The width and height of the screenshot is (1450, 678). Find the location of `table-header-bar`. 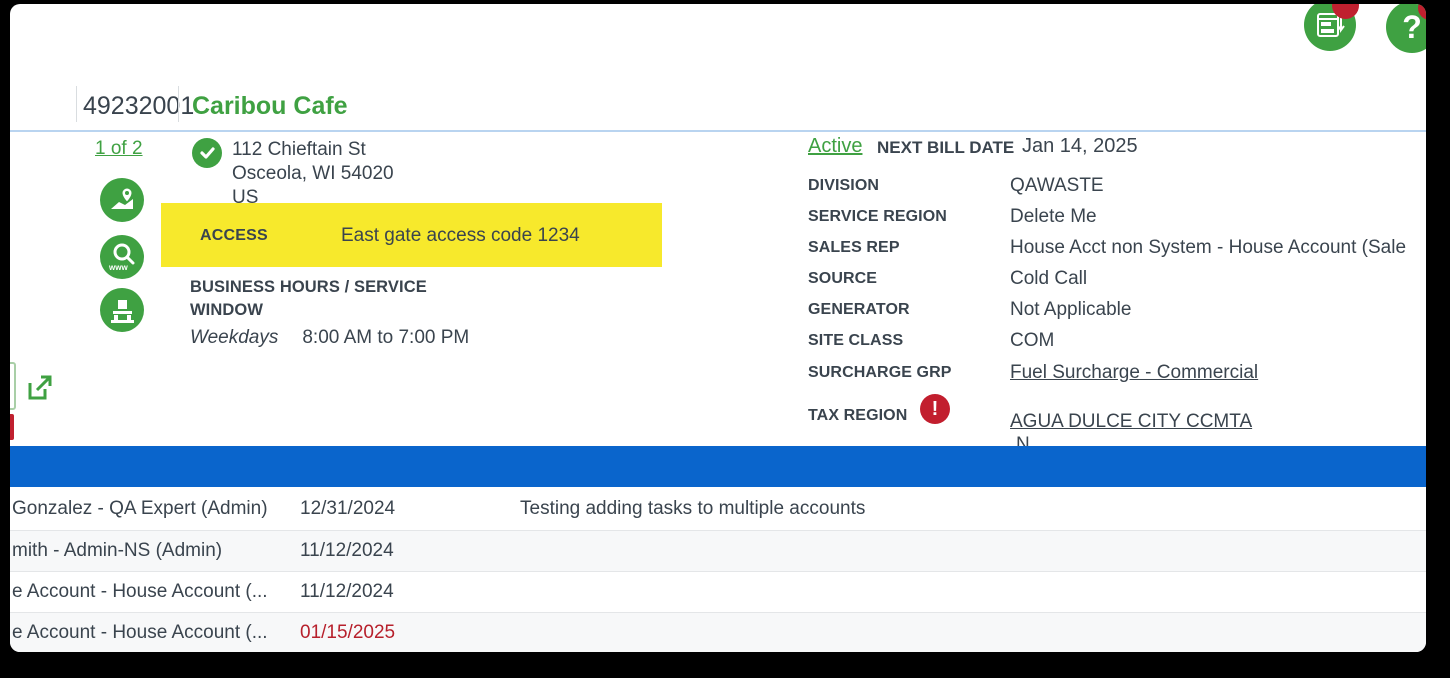

table-header-bar is located at coordinates (718, 466).